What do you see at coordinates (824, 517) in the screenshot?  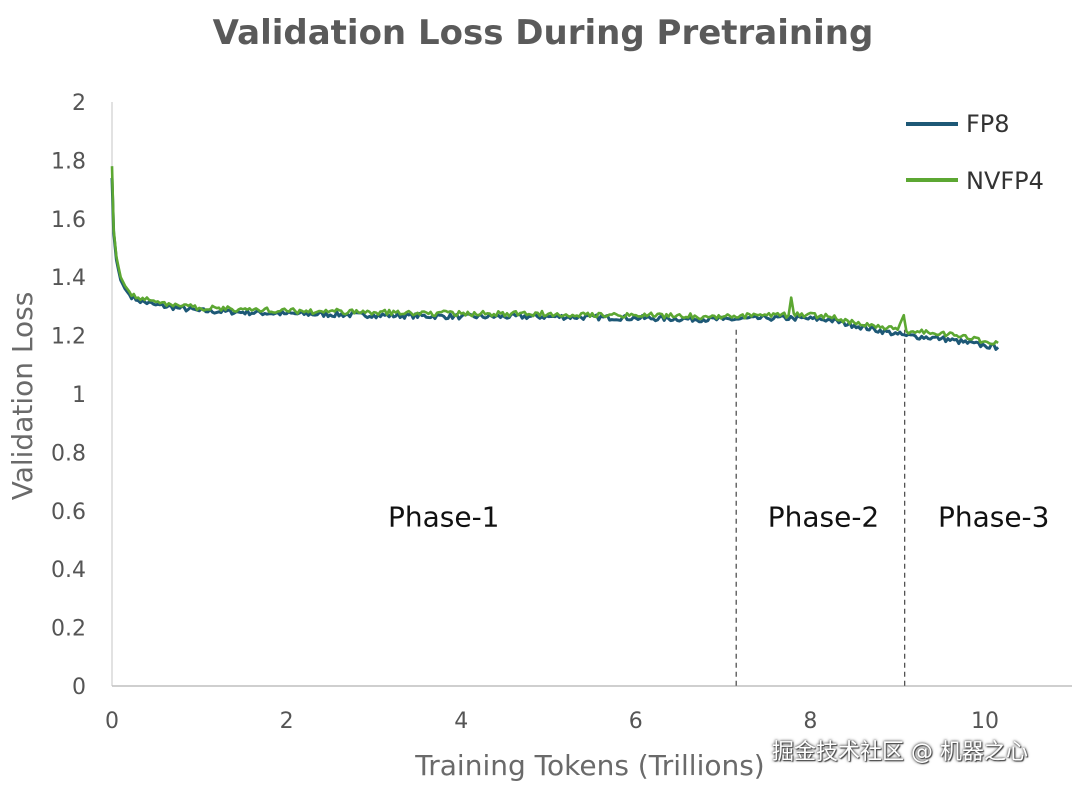 I see `phase-annotation: Phase-2` at bounding box center [824, 517].